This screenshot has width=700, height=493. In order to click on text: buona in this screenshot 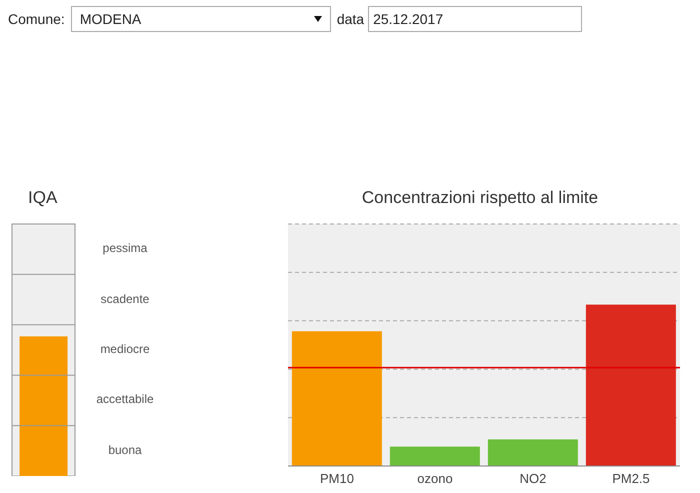, I will do `click(125, 449)`.